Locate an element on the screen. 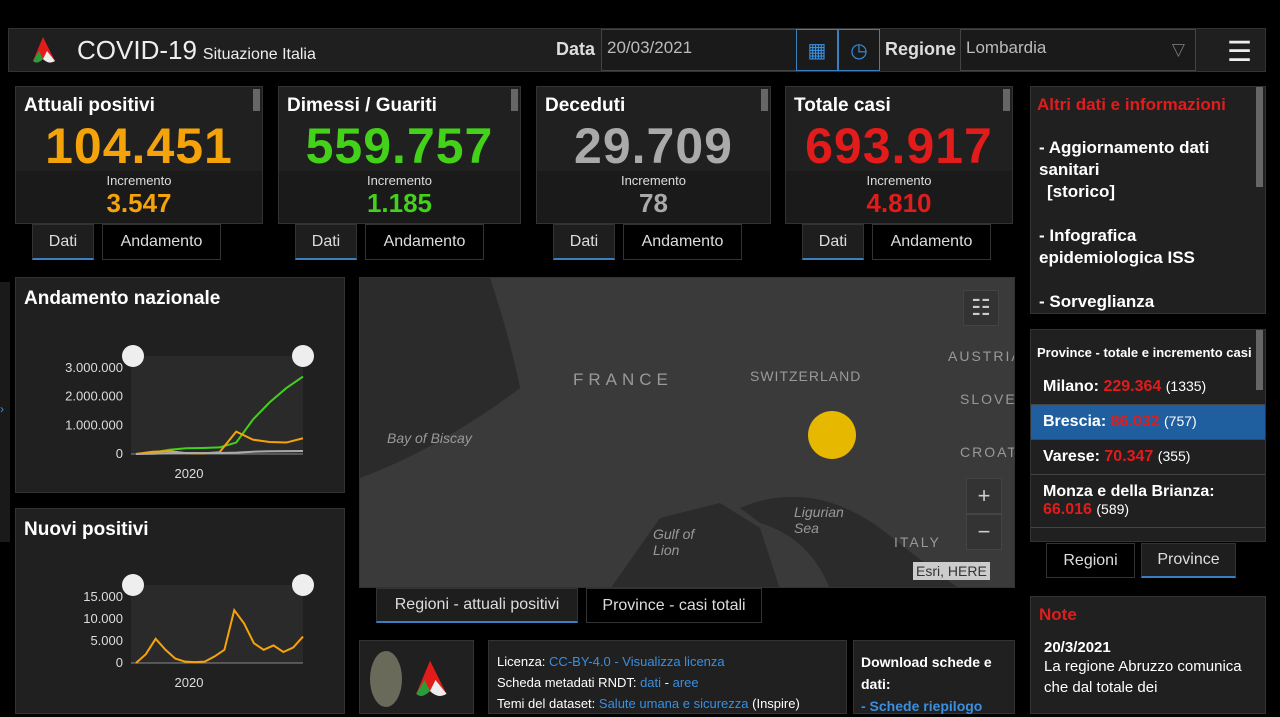 The image size is (1280, 717). province-title: Province - totale e incremento casi is located at coordinates (1144, 352).